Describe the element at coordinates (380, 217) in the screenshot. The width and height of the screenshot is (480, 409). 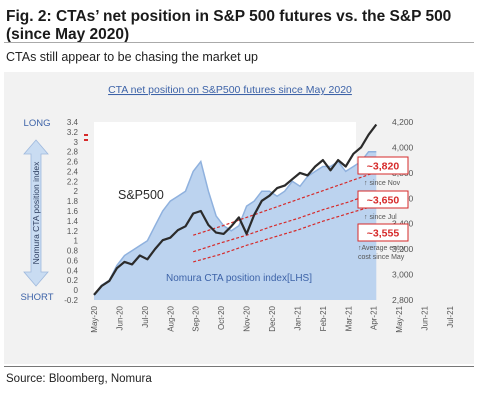
I see `annotation-note: ↑ since Jul` at that location.